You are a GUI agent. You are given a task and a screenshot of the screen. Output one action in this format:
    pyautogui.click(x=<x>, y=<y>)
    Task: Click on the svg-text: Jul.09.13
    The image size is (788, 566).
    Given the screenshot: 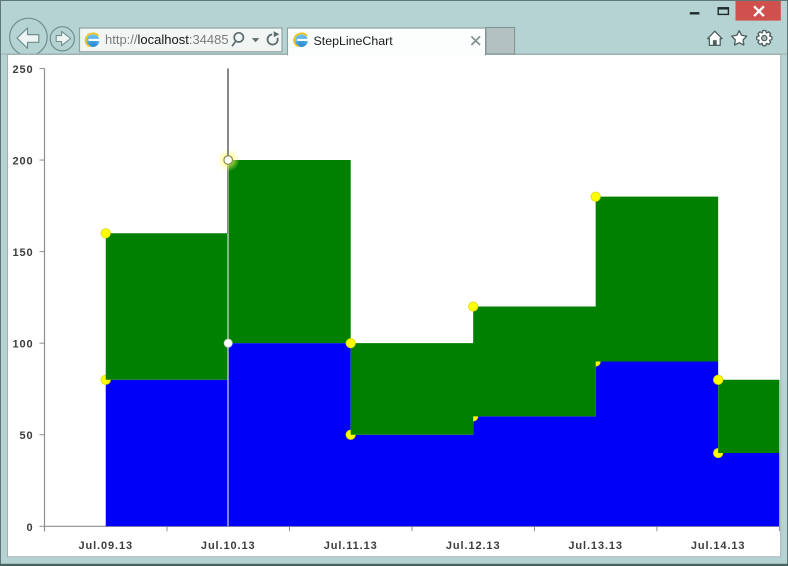 What is the action you would take?
    pyautogui.click(x=105, y=546)
    